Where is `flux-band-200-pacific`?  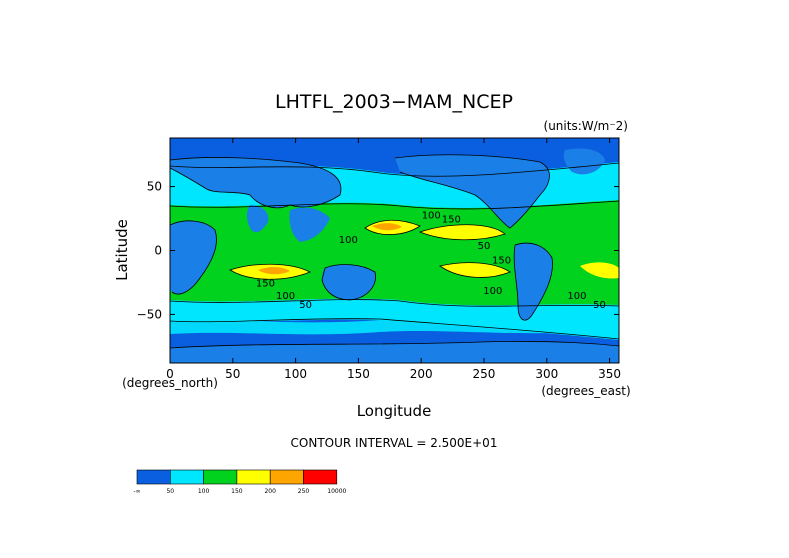
flux-band-200-pacific is located at coordinates (462, 232).